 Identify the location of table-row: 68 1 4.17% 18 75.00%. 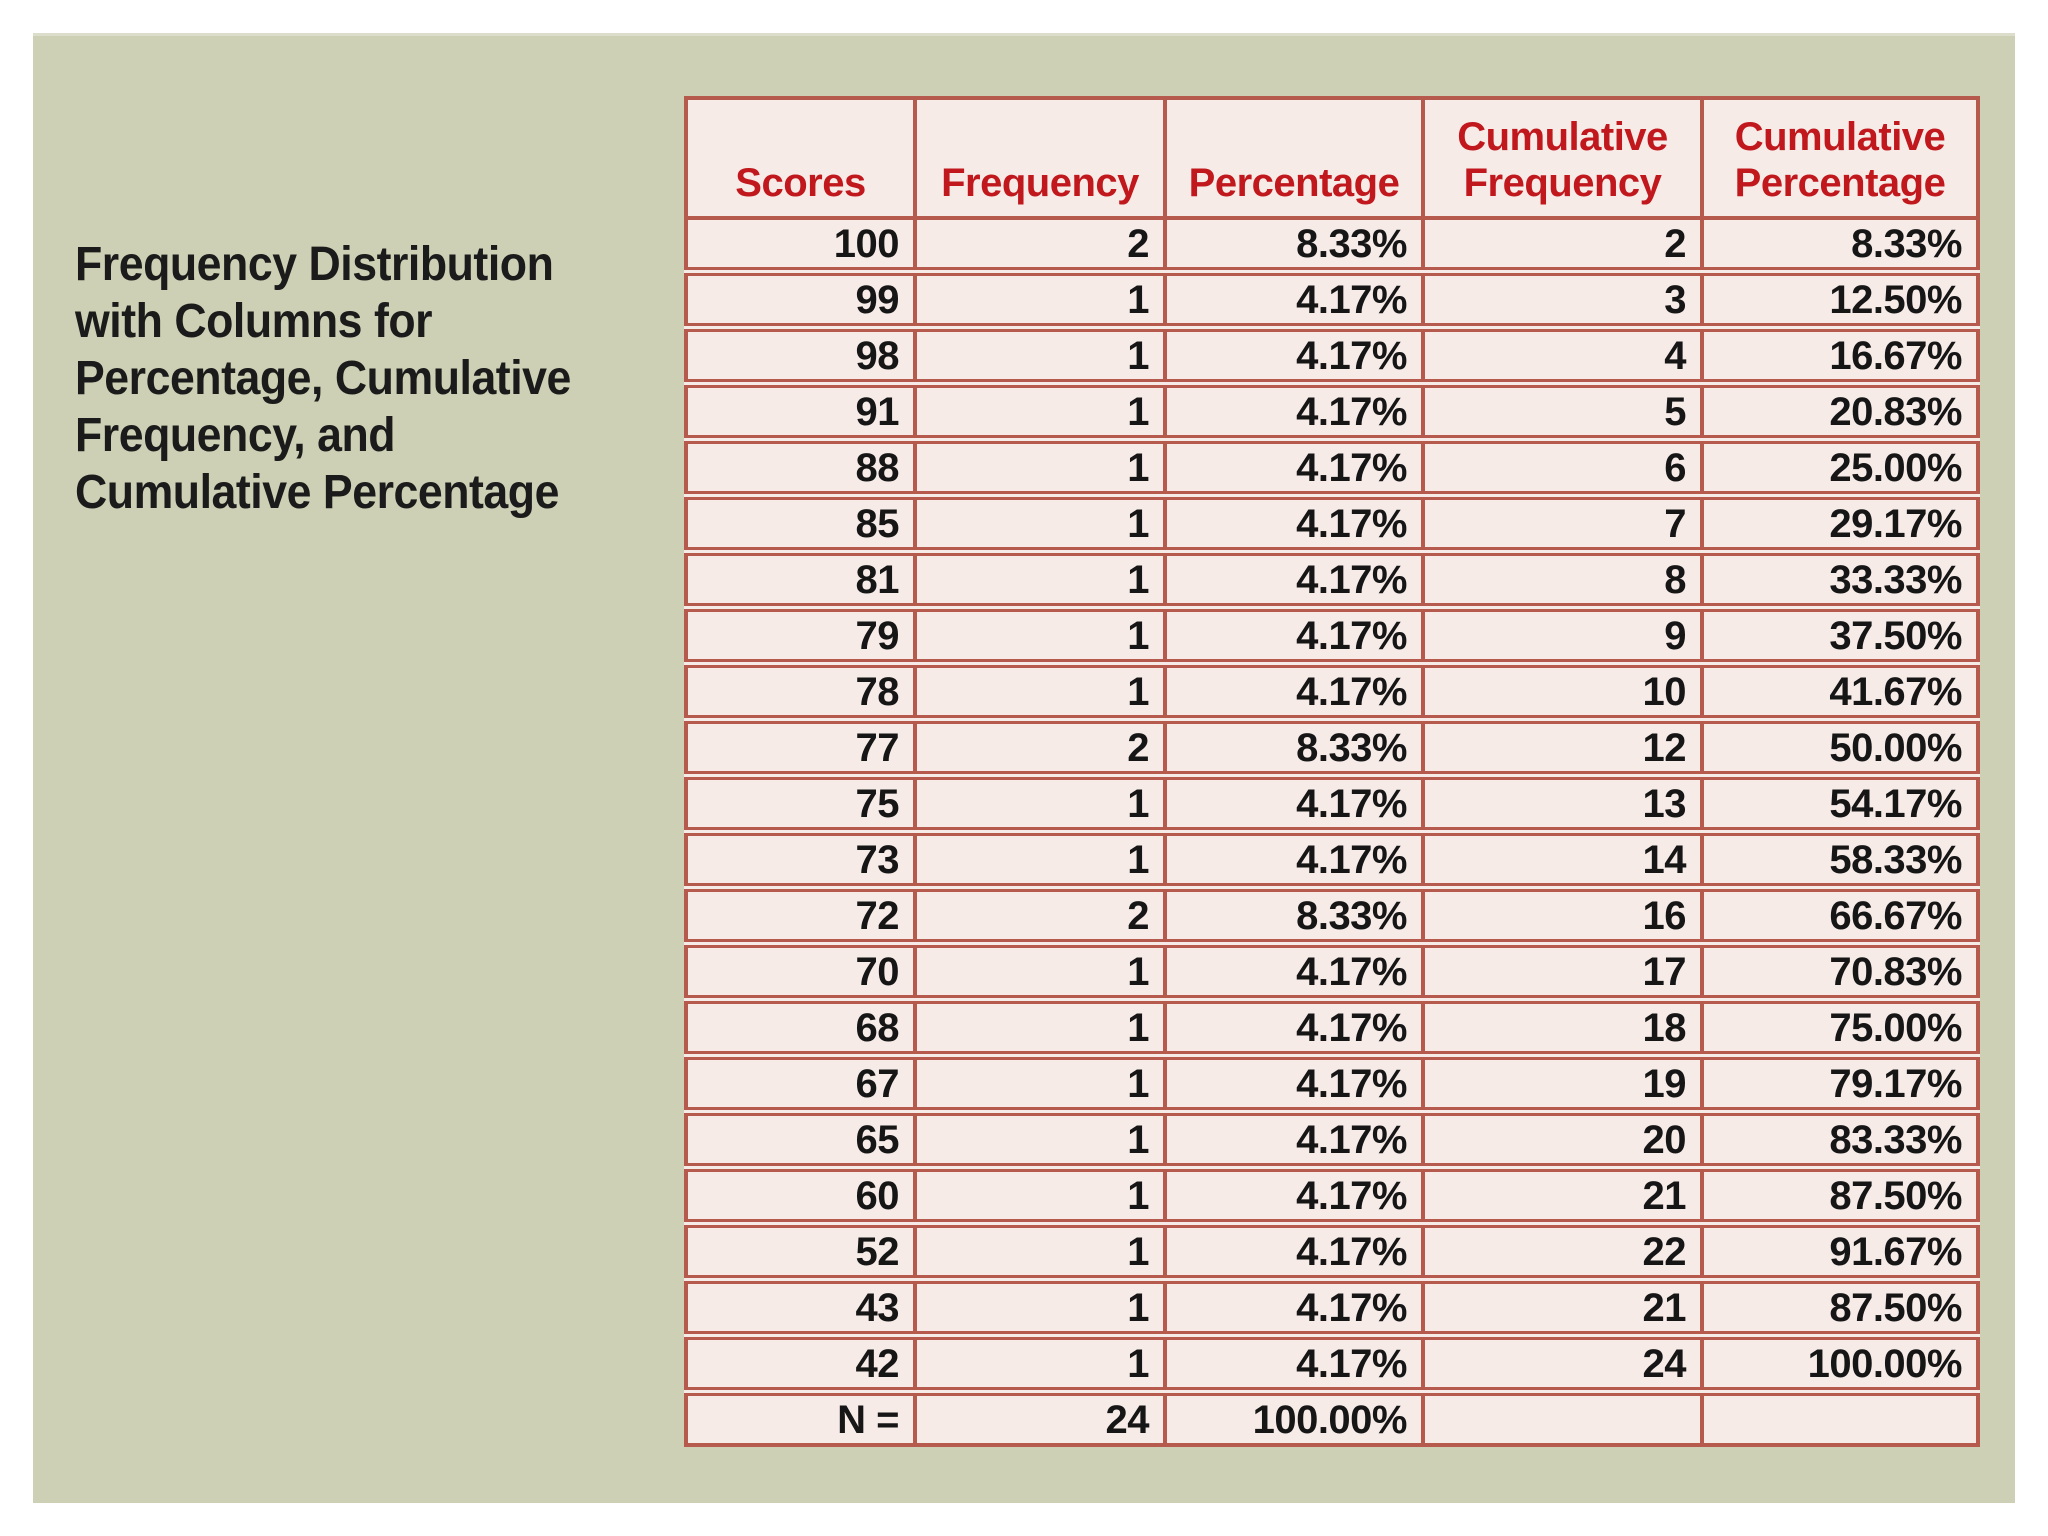
(1332, 1025).